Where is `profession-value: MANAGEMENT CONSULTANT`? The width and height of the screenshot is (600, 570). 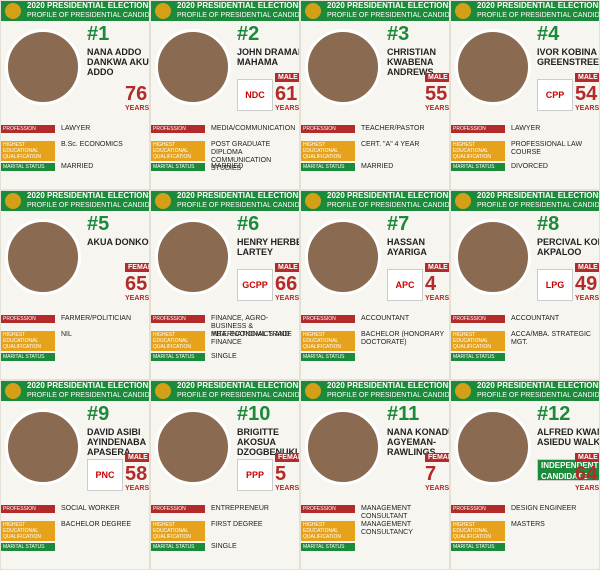 profession-value: MANAGEMENT CONSULTANT is located at coordinates (386, 512).